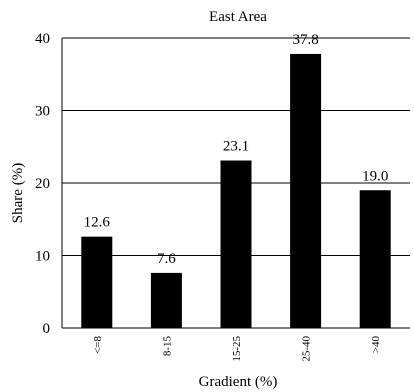 This screenshot has width=414, height=392. What do you see at coordinates (236, 147) in the screenshot?
I see `data-label: 23.1` at bounding box center [236, 147].